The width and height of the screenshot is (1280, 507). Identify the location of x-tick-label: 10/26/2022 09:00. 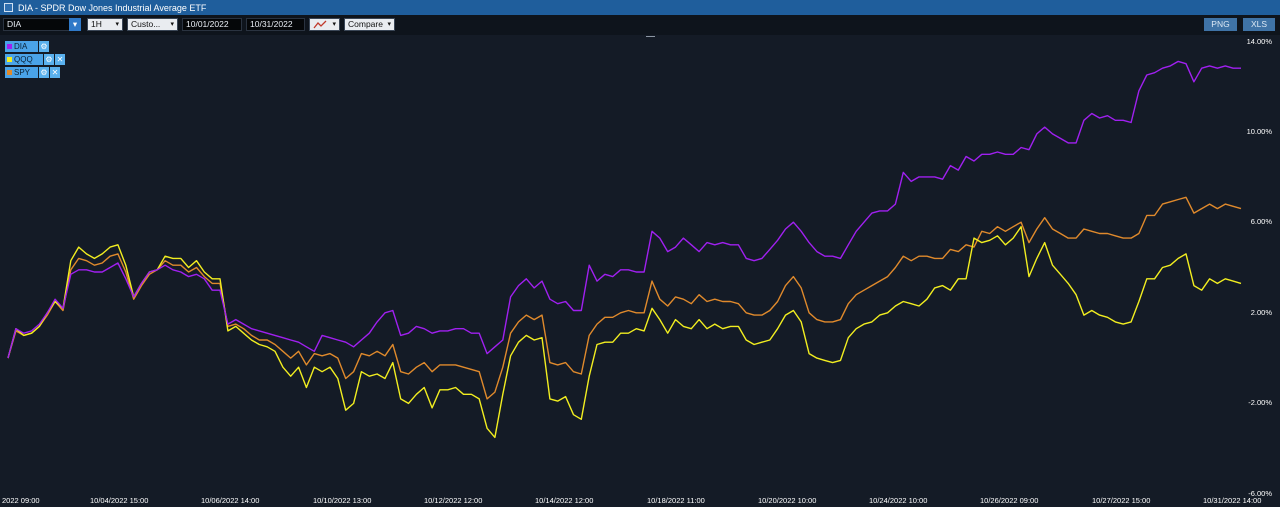
(1009, 500).